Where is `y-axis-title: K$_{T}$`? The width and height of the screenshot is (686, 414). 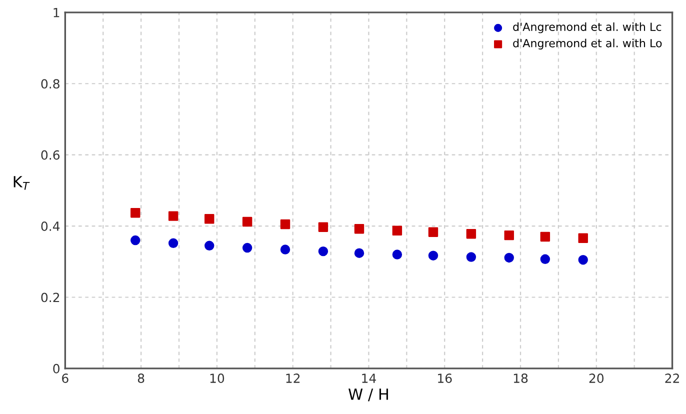 y-axis-title: K$_{T}$ is located at coordinates (22, 183).